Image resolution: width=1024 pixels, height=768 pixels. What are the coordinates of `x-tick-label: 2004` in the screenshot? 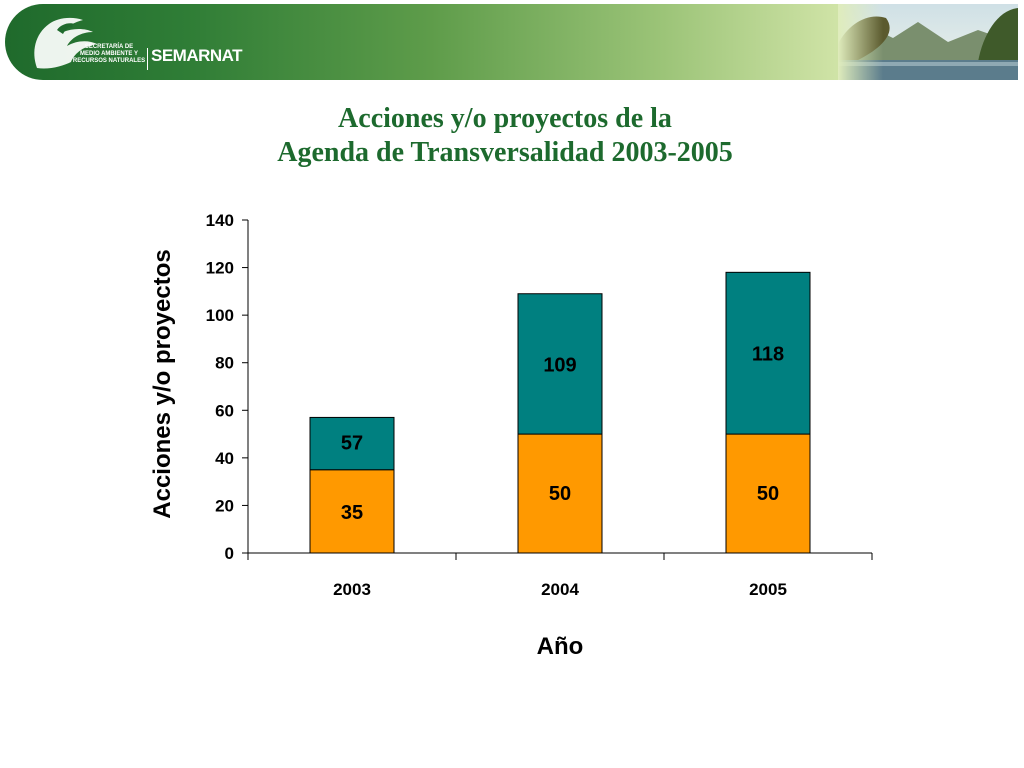 It's located at (560, 589).